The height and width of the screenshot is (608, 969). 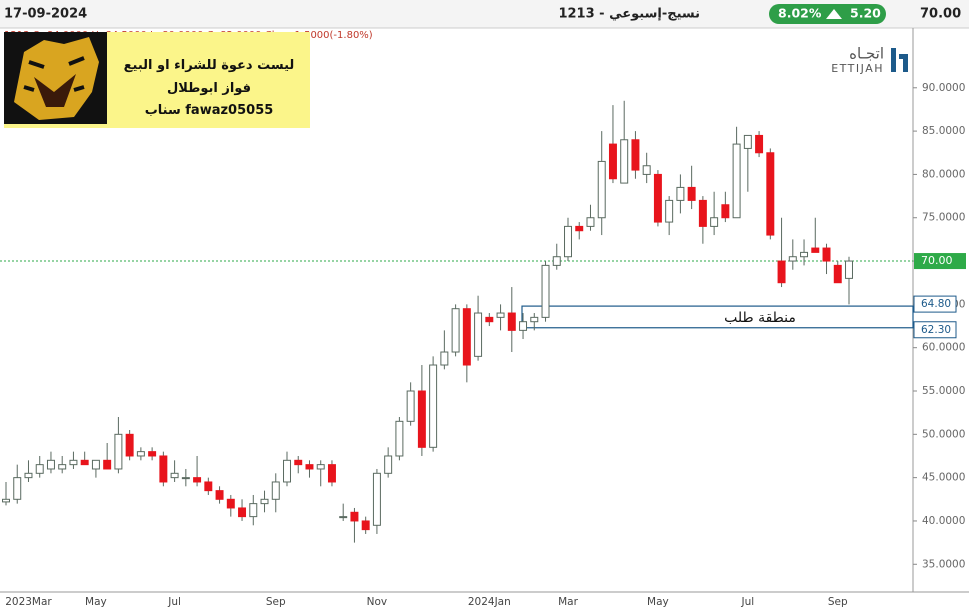 What do you see at coordinates (943, 131) in the screenshot?
I see `y-tick-label: 85.0000` at bounding box center [943, 131].